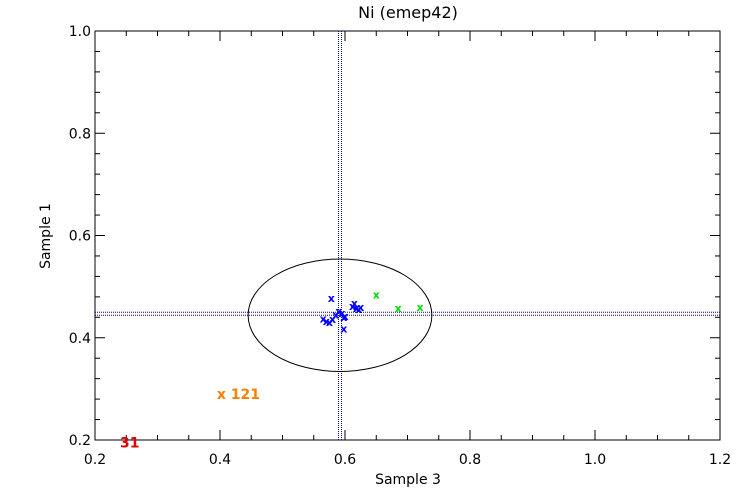 The height and width of the screenshot is (500, 750). I want to click on outlier-label: 31, so click(129, 444).